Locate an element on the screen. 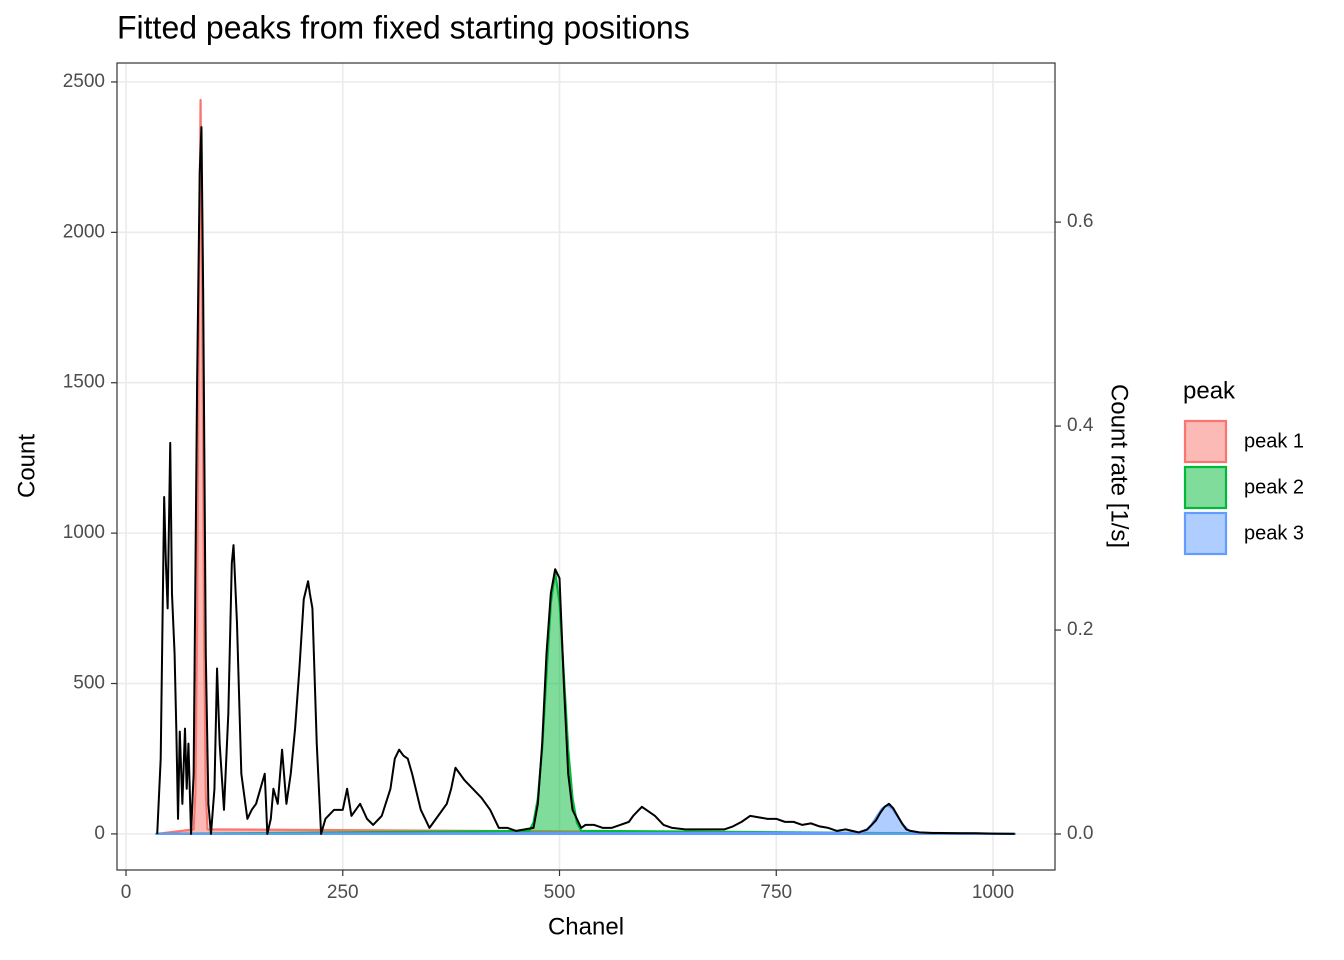  y-tick-label: 1500 is located at coordinates (84, 382).